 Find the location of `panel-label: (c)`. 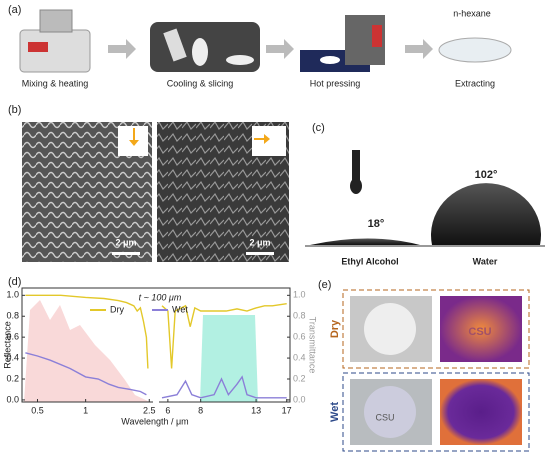

panel-label: (c) is located at coordinates (318, 128).